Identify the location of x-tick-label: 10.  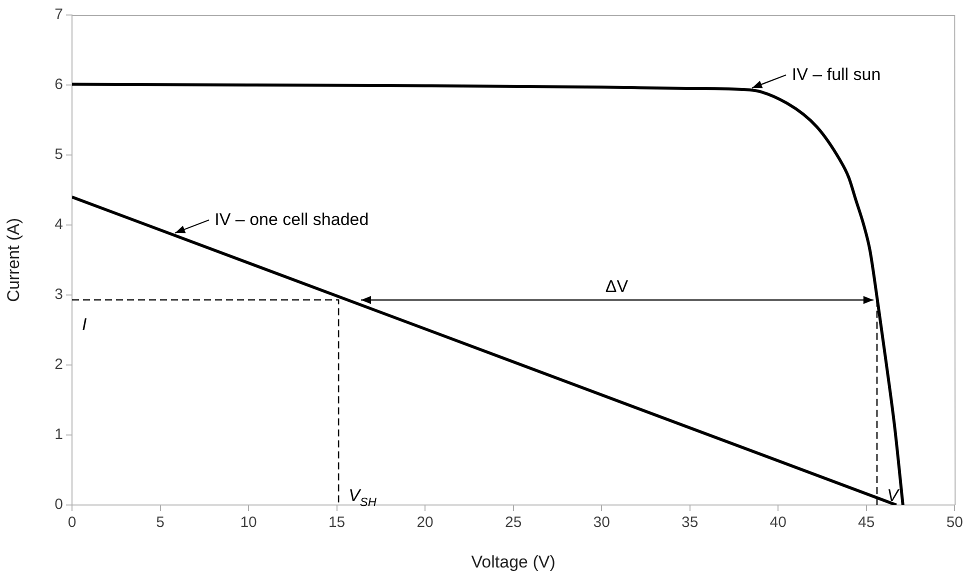
(248, 523).